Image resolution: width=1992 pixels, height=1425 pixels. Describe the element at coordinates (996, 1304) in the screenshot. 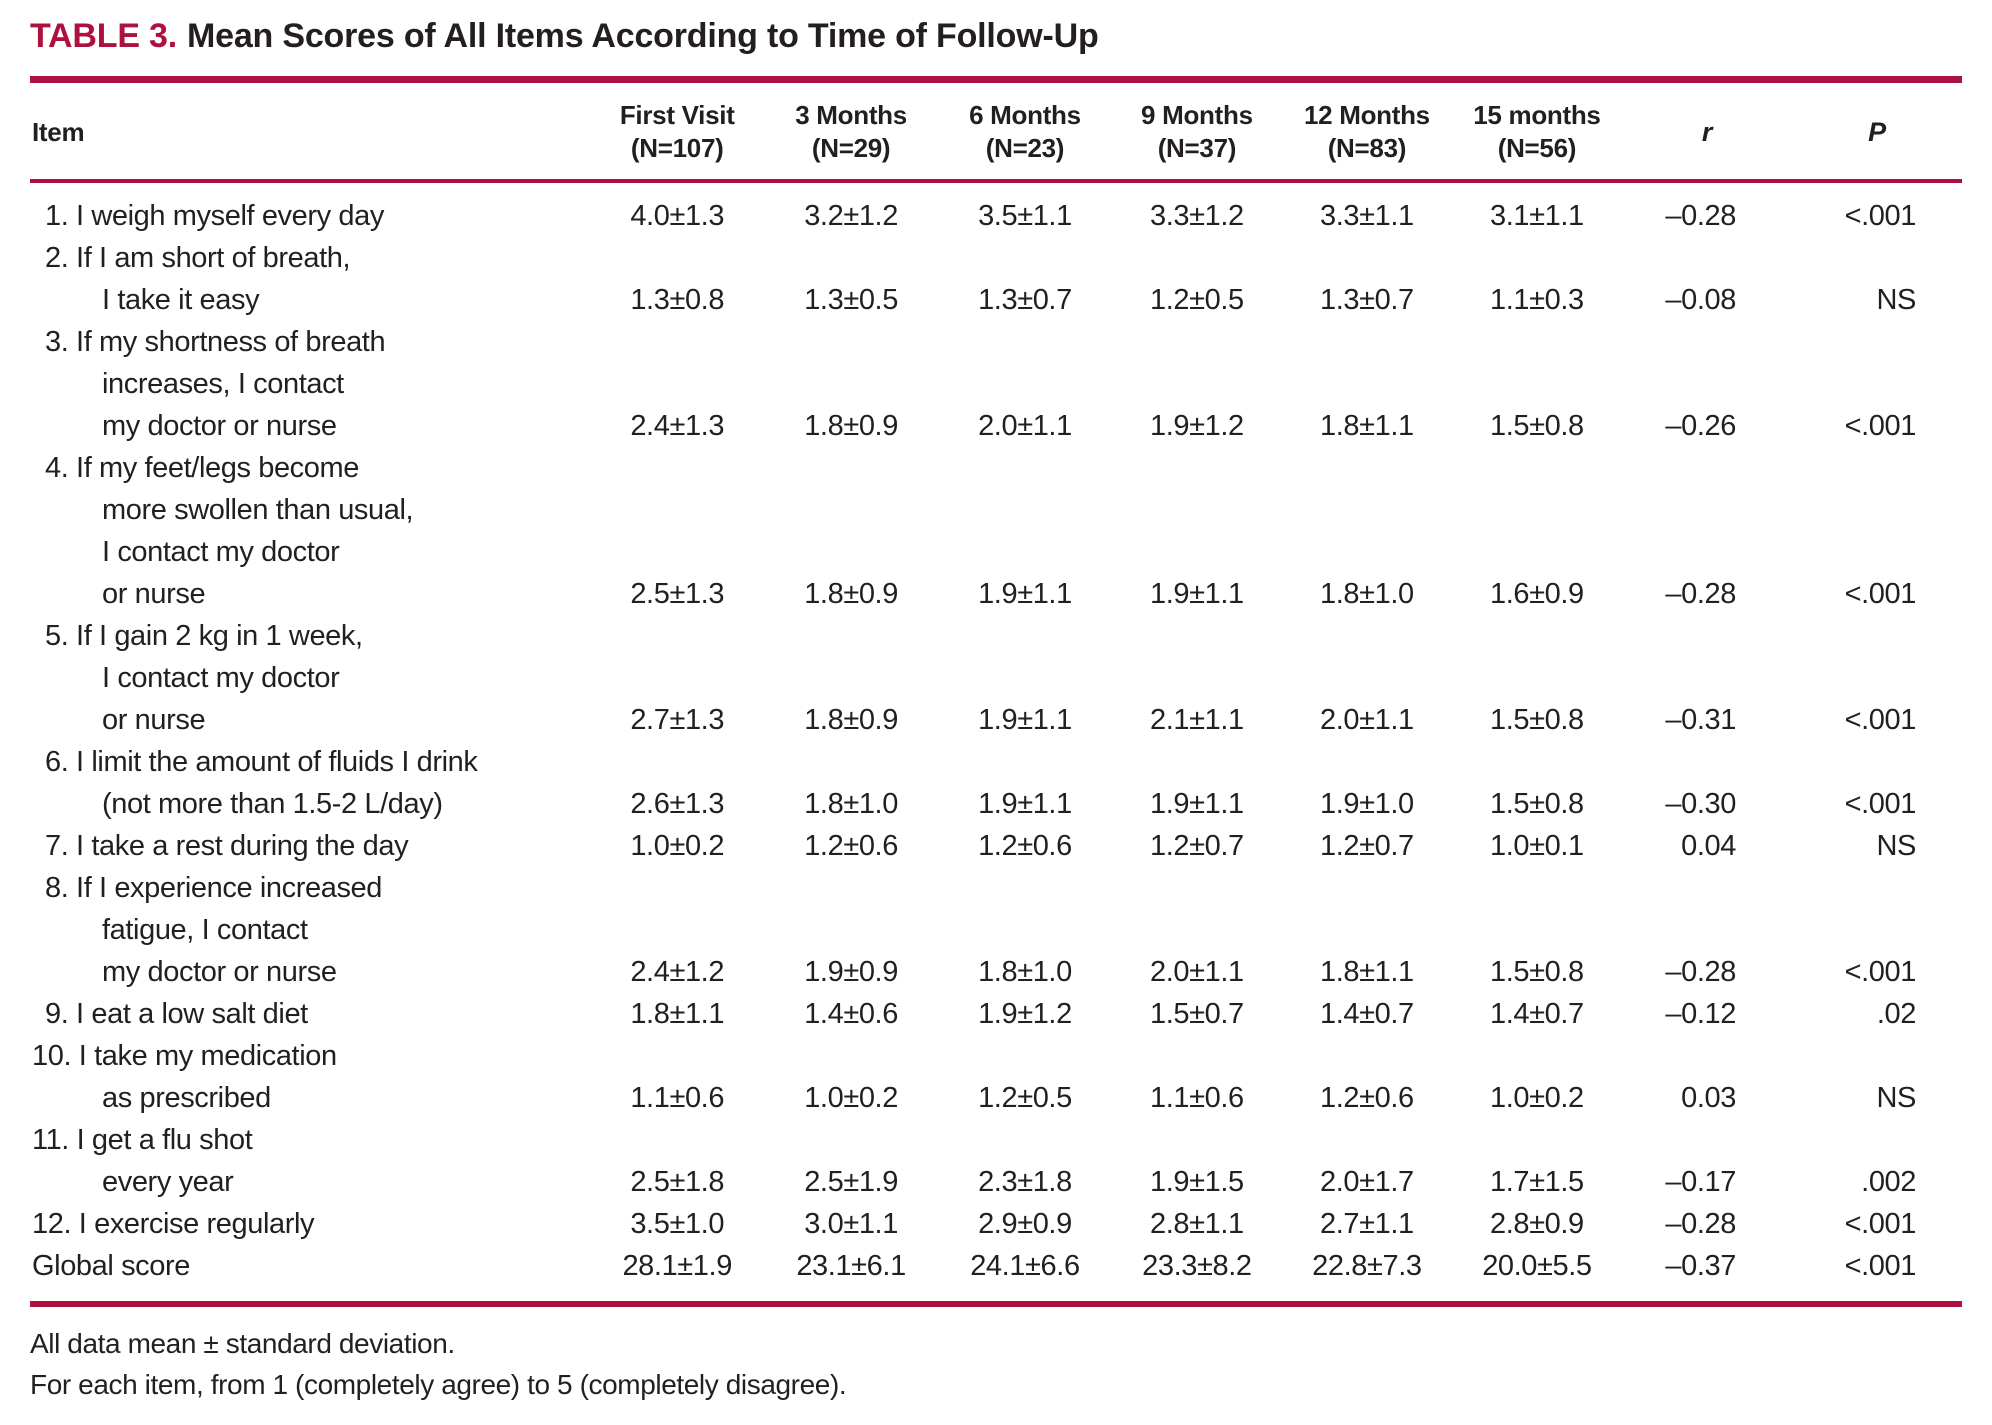

I see `bottom-rule` at that location.